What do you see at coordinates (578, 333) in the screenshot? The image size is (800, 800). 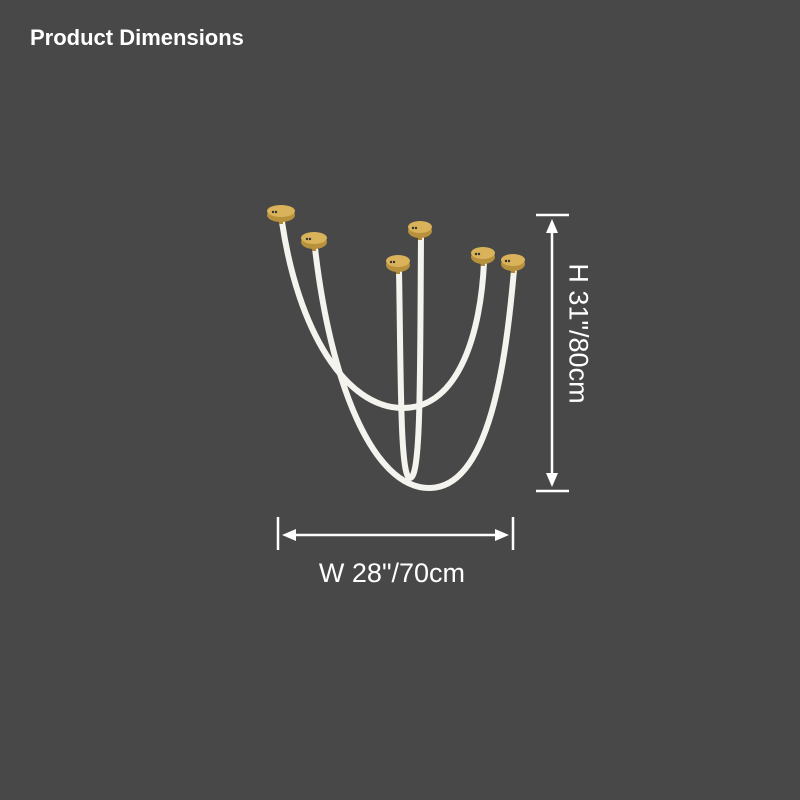 I see `height-label: H 31"/80cm` at bounding box center [578, 333].